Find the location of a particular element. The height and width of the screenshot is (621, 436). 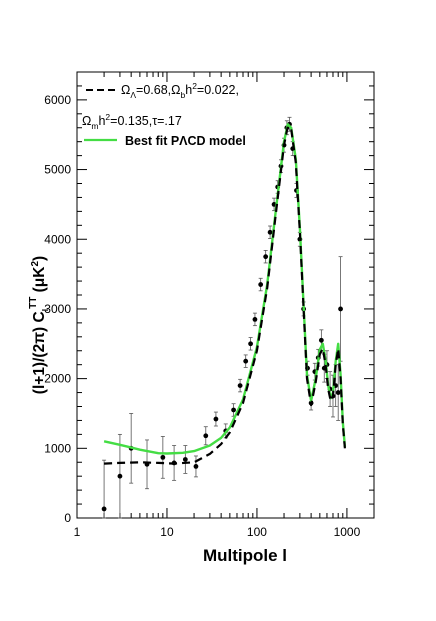

svg-text: (l+1)/(2π) ClTT (μK2) is located at coordinates (39, 325).